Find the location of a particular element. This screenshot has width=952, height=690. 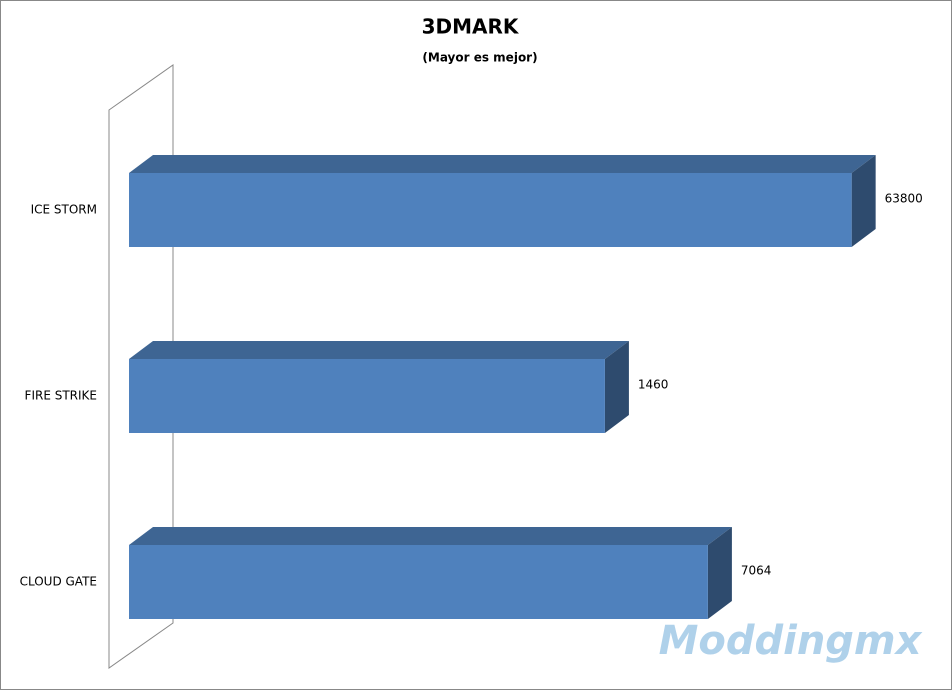

y-tick-label: CLOUD GATE is located at coordinates (58, 582).